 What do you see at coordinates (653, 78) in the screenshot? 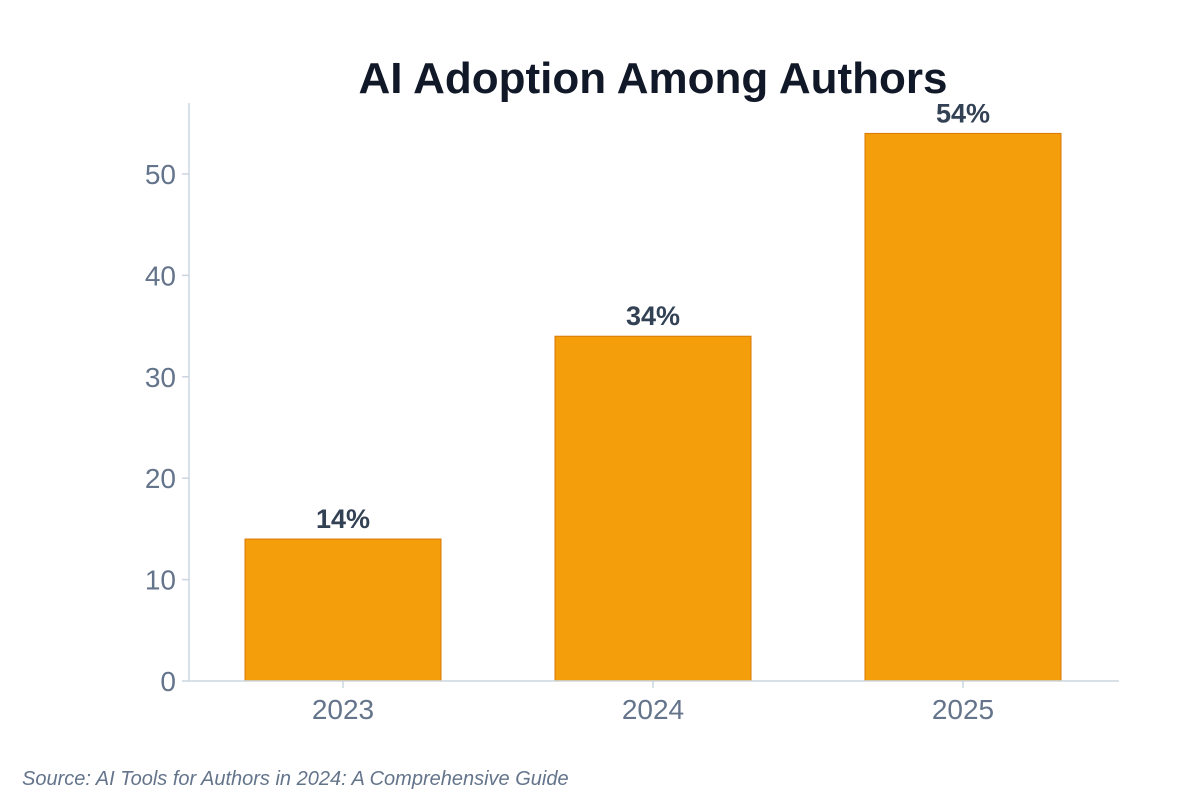
I see `chart-title: AI Adoption Among Authors` at bounding box center [653, 78].